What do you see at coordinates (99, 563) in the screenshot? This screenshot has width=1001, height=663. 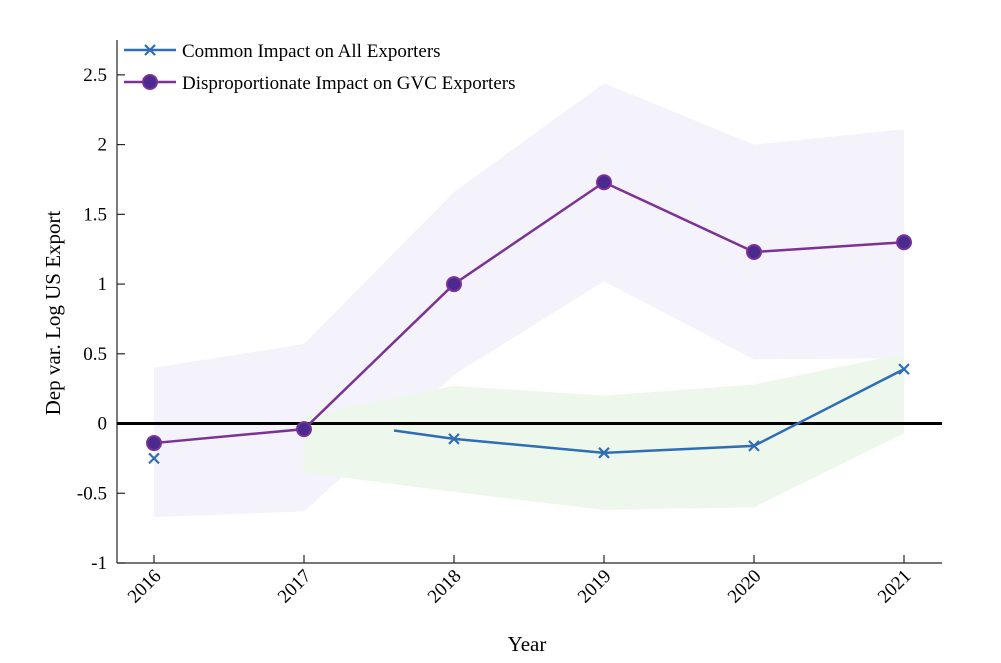 I see `y-tick-label: -1` at bounding box center [99, 563].